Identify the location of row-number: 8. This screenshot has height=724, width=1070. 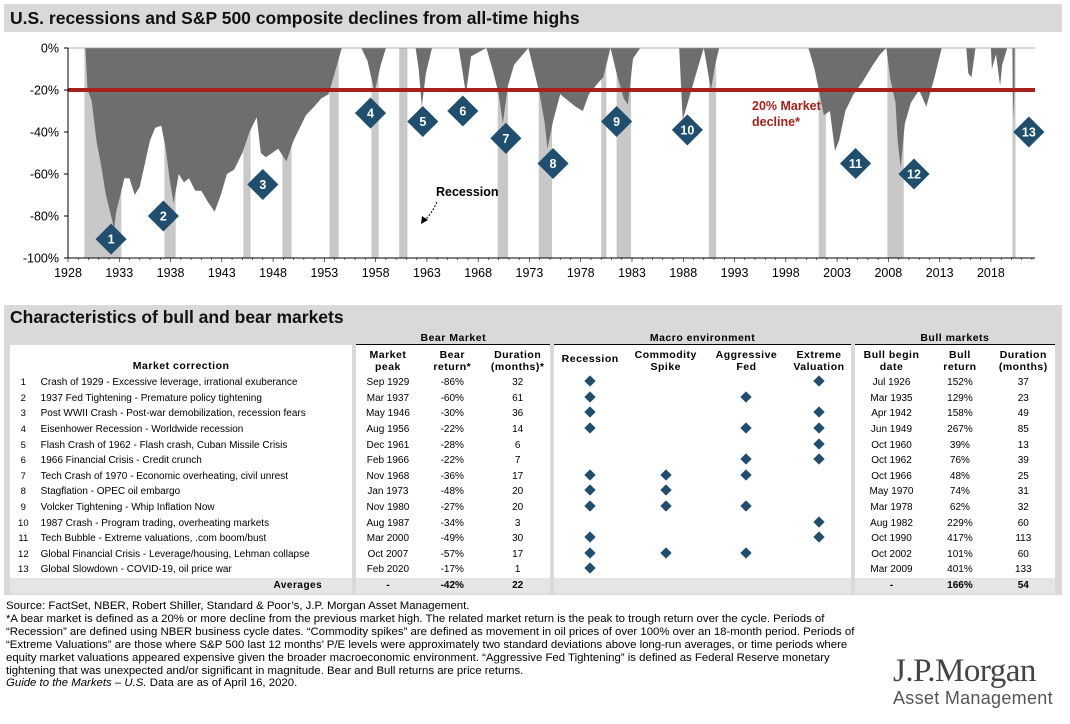
(25, 492).